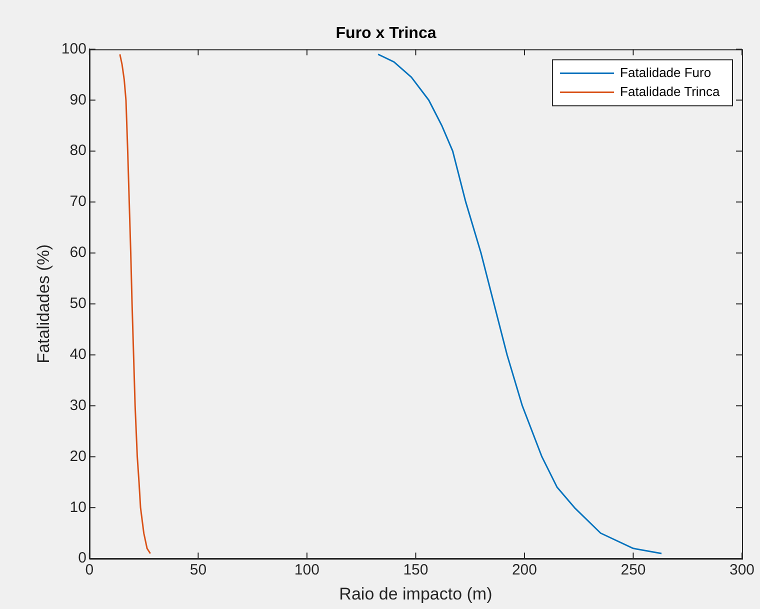 The height and width of the screenshot is (609, 760). What do you see at coordinates (633, 570) in the screenshot?
I see `x-tick-label: 250` at bounding box center [633, 570].